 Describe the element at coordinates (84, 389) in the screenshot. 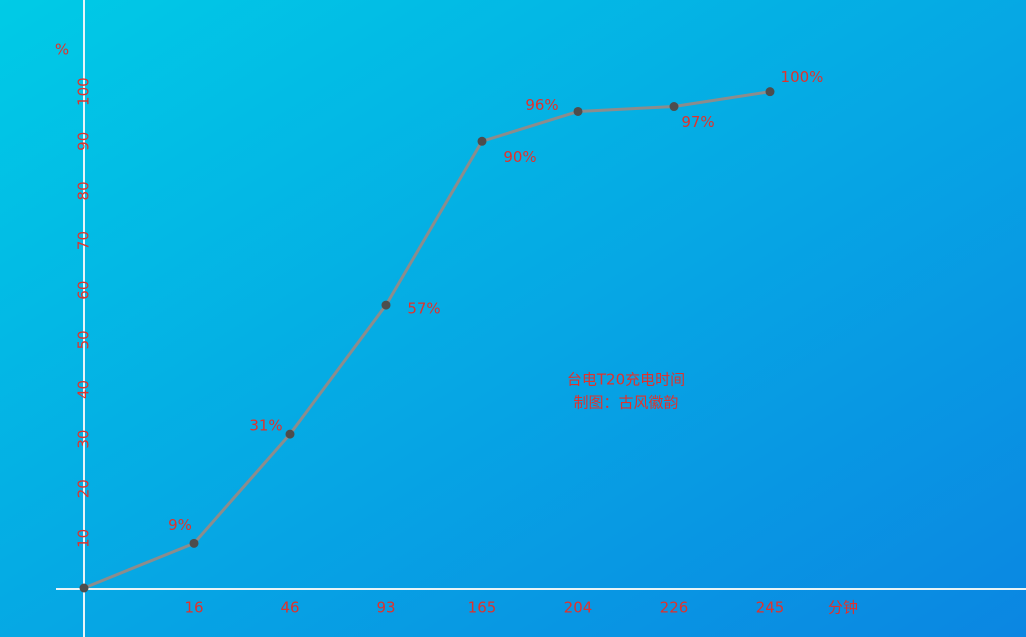

I see `y-tick-label: 40` at that location.